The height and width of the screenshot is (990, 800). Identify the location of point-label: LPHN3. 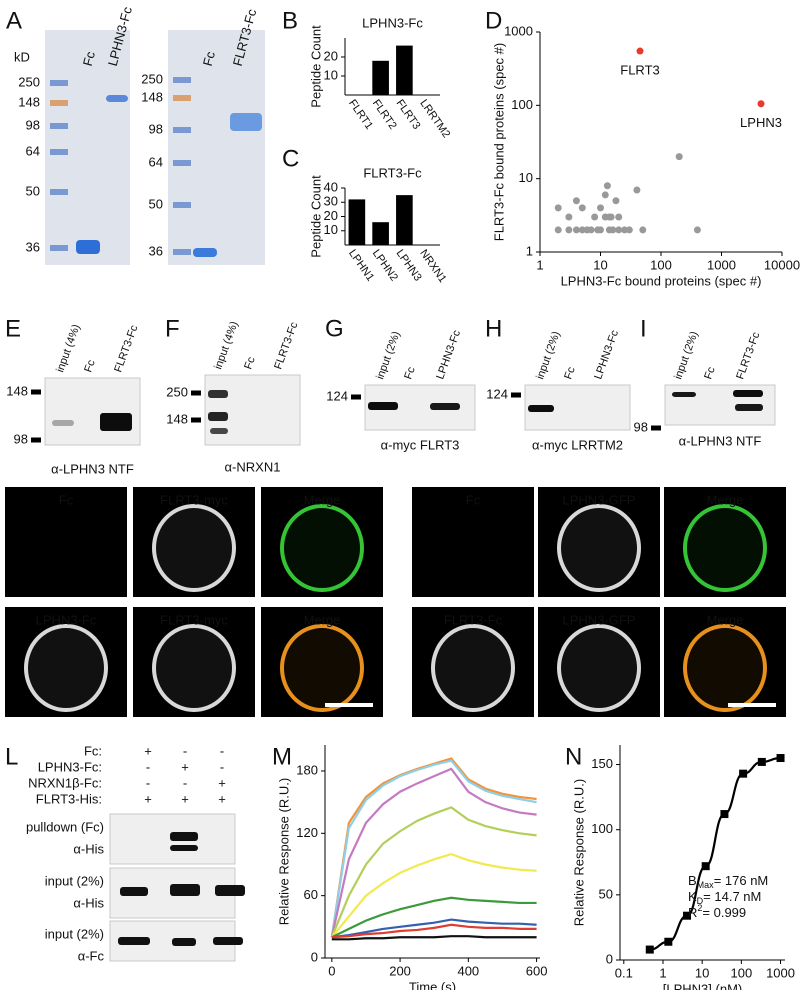
(761, 122).